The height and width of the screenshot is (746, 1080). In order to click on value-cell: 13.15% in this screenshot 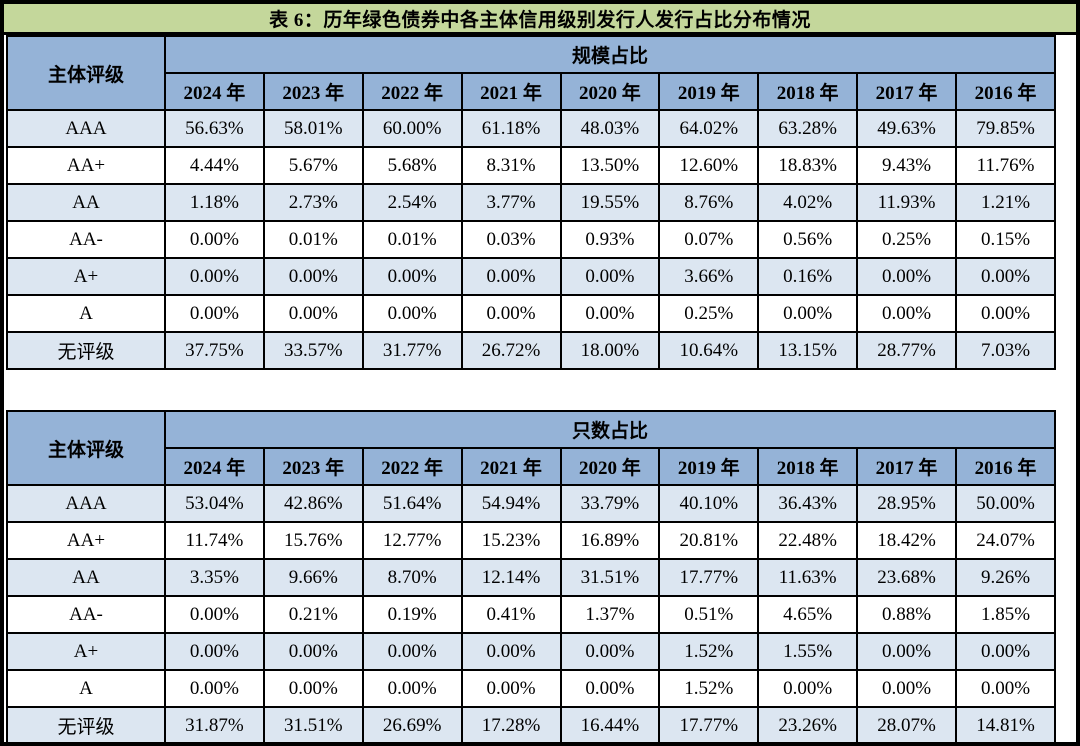, I will do `click(808, 350)`.